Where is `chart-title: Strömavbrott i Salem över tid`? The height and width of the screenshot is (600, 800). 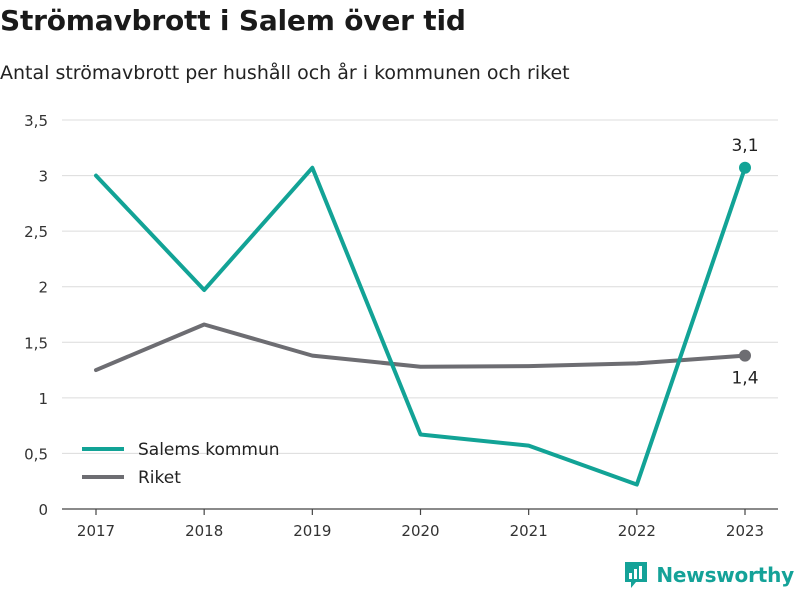
chart-title: Strömavbrott i Salem över tid is located at coordinates (233, 20).